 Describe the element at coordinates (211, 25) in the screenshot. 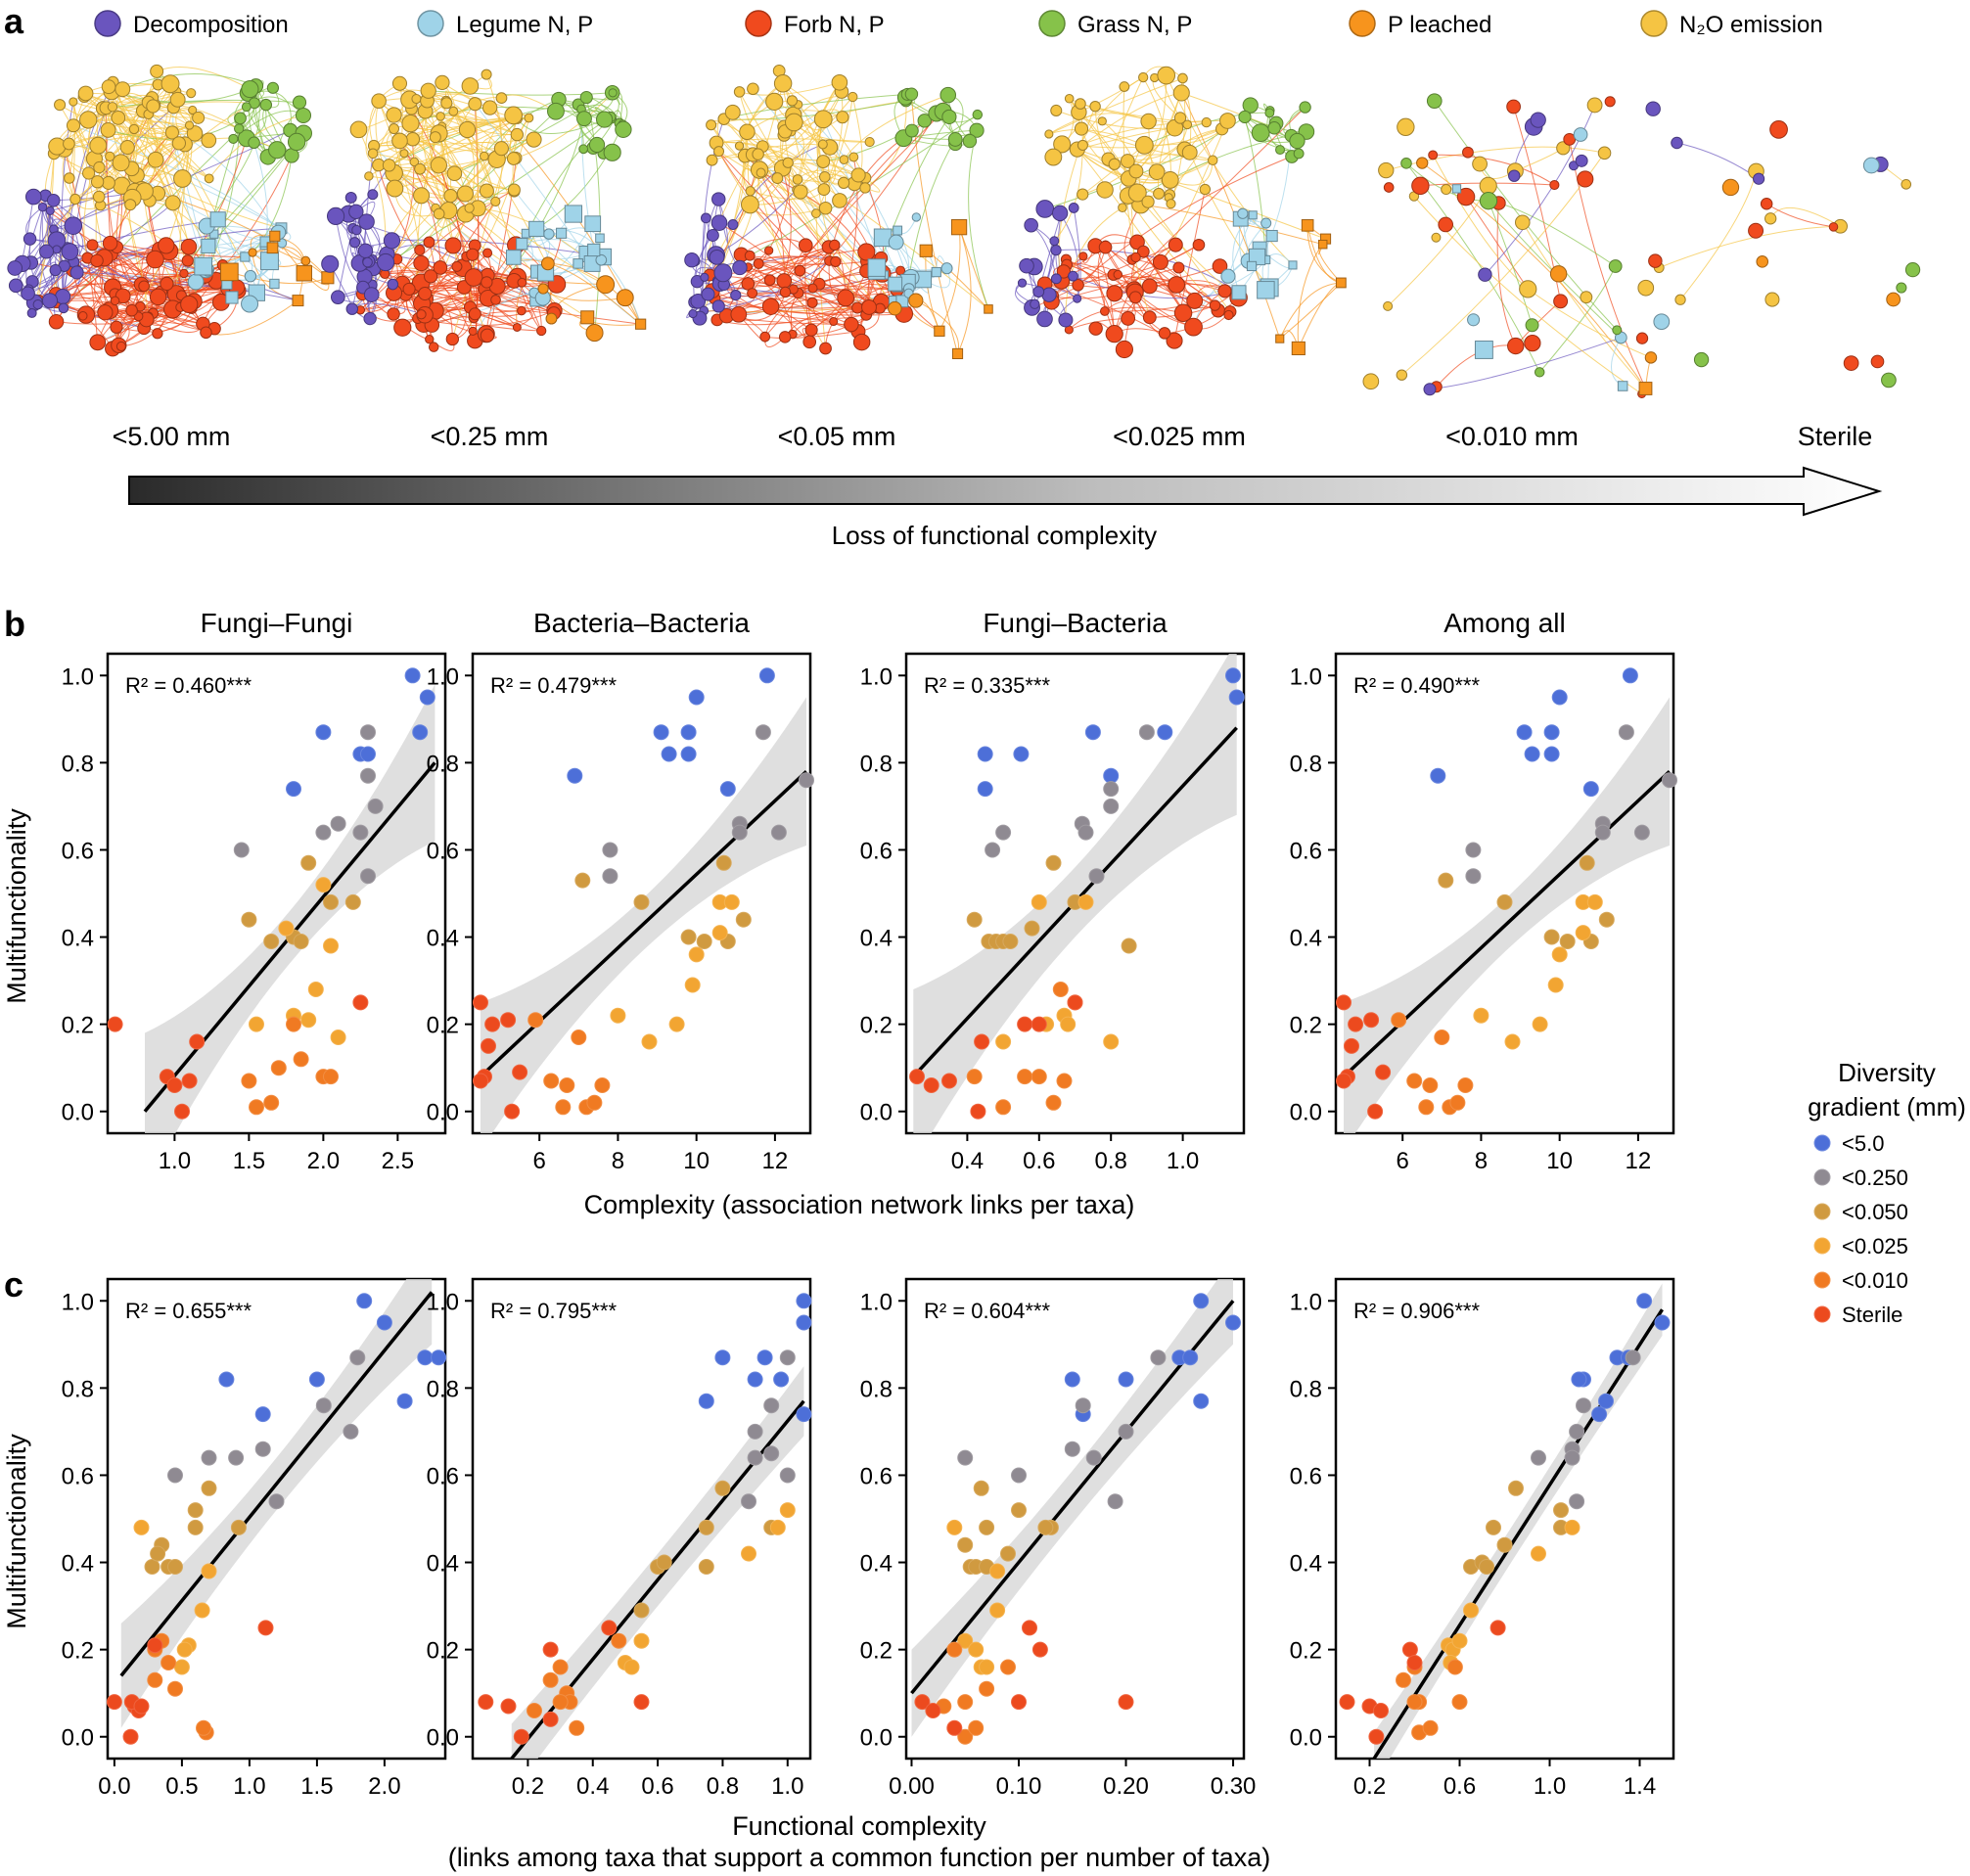

I see `legend-label-0: Decomposition` at that location.